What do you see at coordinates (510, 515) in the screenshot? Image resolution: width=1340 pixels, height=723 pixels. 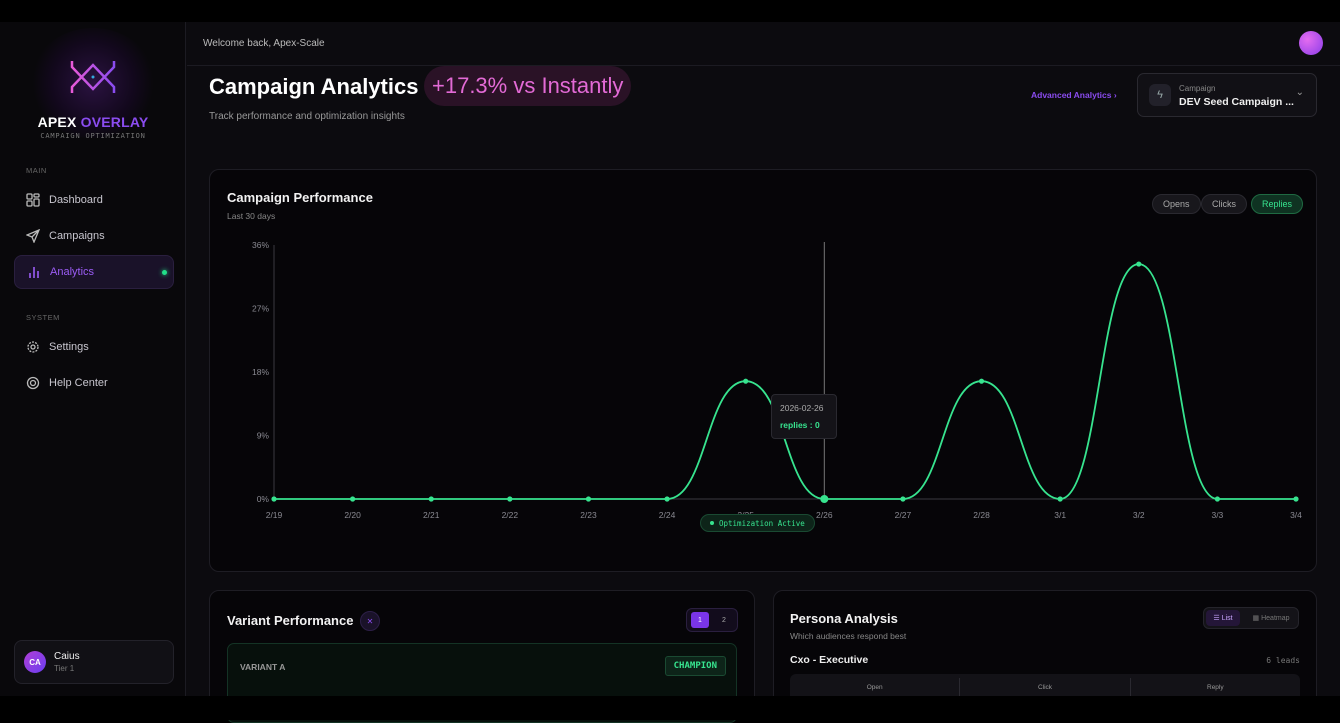 I see `x-tick-label: 2/22` at bounding box center [510, 515].